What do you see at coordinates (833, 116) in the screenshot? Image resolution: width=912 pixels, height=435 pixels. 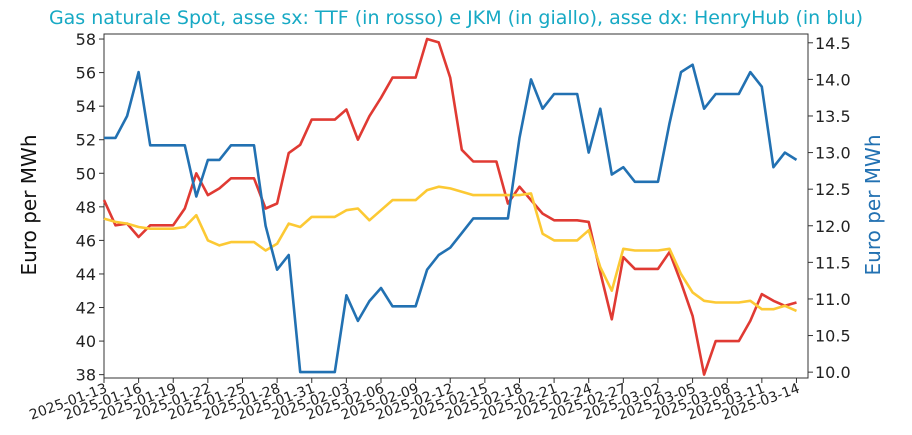 I see `y-tick-right-label: 13.5` at bounding box center [833, 116].